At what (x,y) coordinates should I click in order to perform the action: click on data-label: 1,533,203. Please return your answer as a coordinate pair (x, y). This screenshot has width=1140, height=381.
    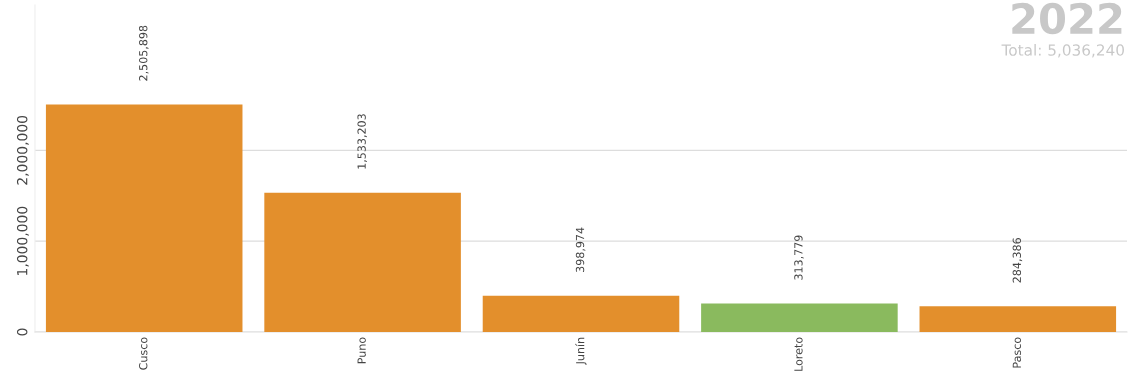
    Looking at the image, I should click on (362, 141).